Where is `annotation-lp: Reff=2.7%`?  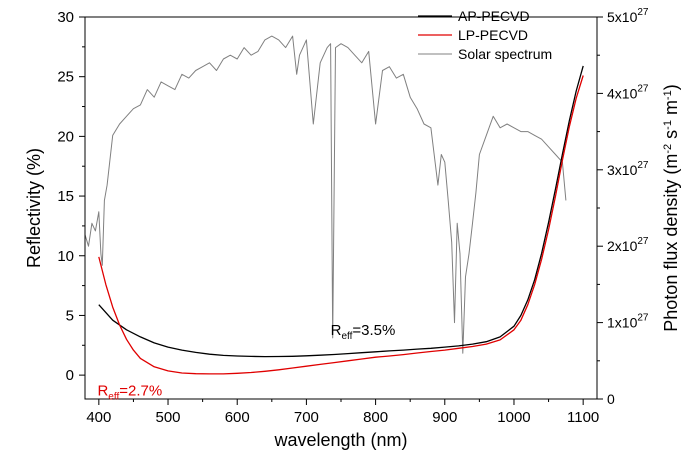
annotation-lp: Reff=2.7% is located at coordinates (129, 393).